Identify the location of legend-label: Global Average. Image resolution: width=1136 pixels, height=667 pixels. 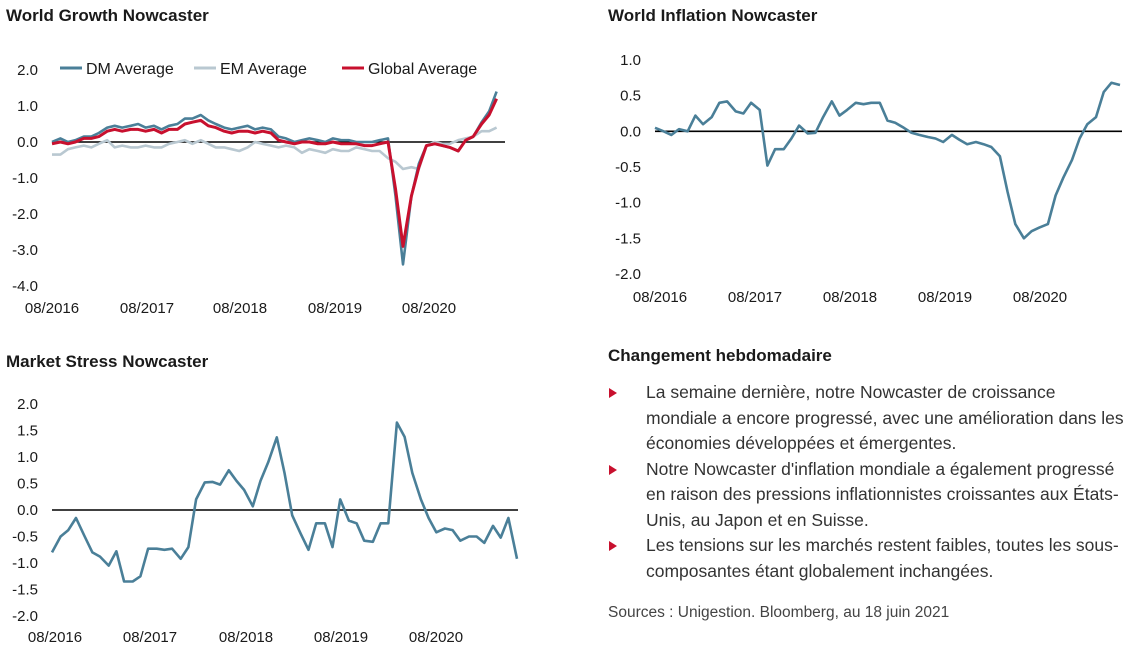
(422, 69).